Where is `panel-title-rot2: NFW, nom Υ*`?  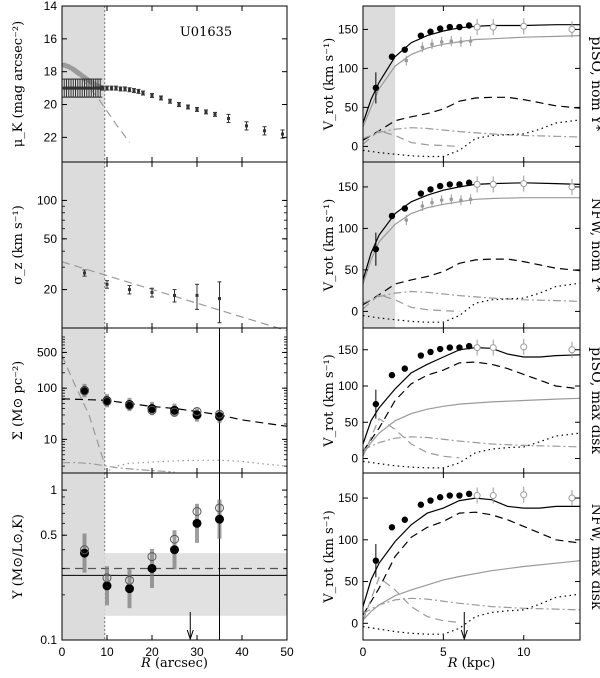 panel-title-rot2: NFW, nom Υ* is located at coordinates (594, 245).